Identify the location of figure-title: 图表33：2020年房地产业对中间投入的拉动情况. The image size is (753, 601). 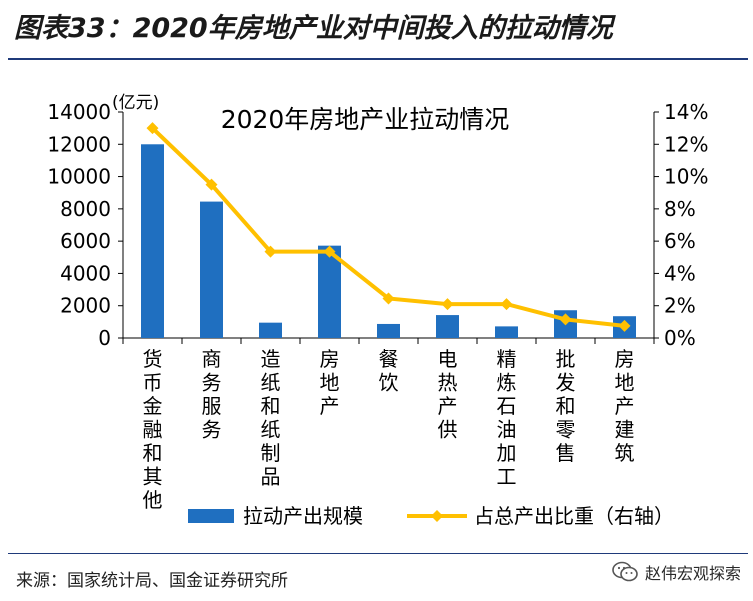
(313, 28).